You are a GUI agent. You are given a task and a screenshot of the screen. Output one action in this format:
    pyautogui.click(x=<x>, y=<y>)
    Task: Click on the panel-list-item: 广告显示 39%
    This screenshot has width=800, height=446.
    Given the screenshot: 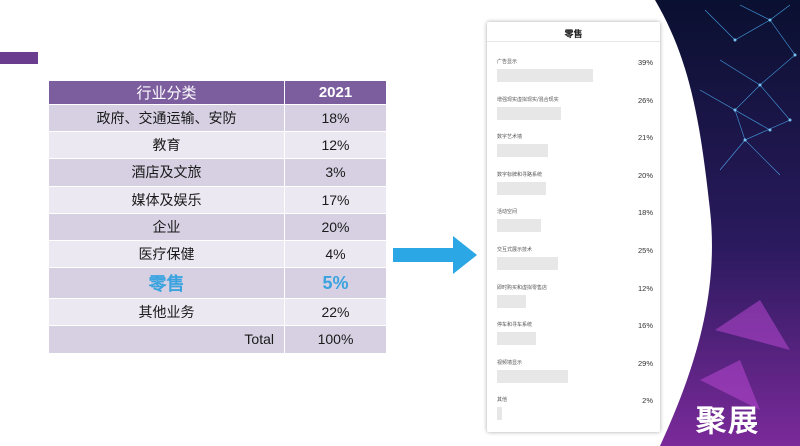 What is the action you would take?
    pyautogui.click(x=576, y=74)
    